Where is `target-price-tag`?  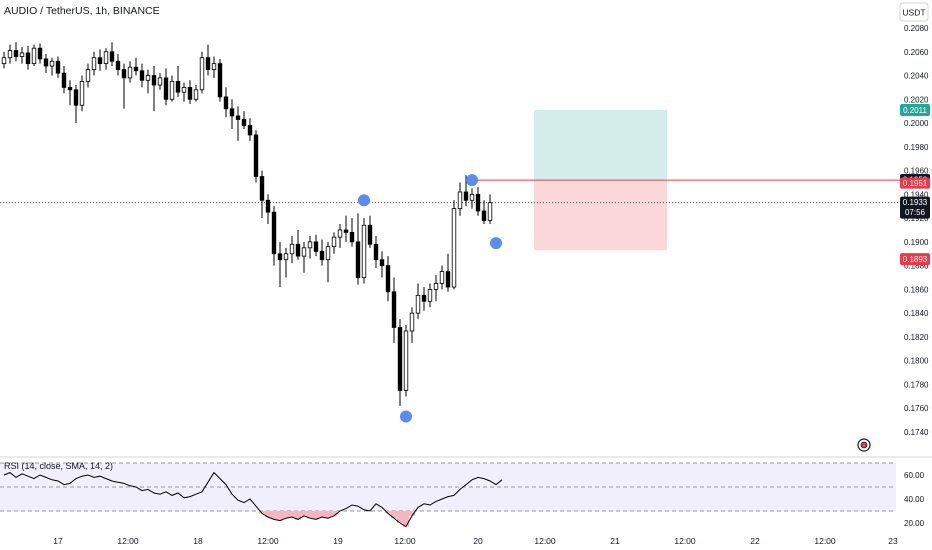 target-price-tag is located at coordinates (915, 109).